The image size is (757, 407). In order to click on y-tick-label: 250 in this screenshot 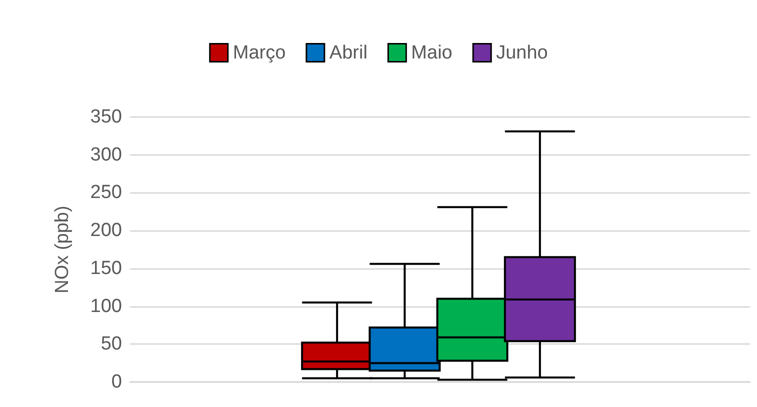, I will do `click(106, 193)`.